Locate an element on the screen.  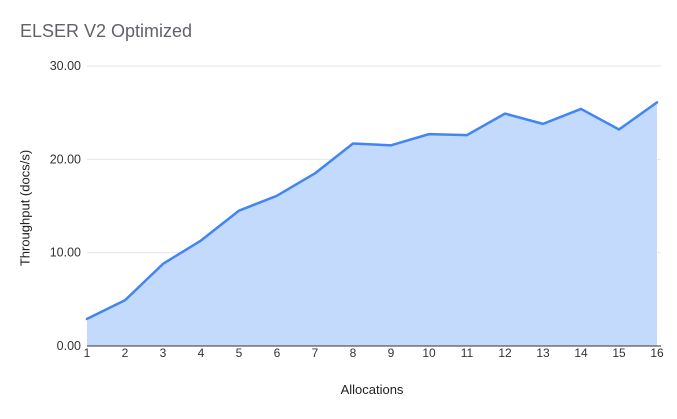
x-tick-label: 8 is located at coordinates (353, 353).